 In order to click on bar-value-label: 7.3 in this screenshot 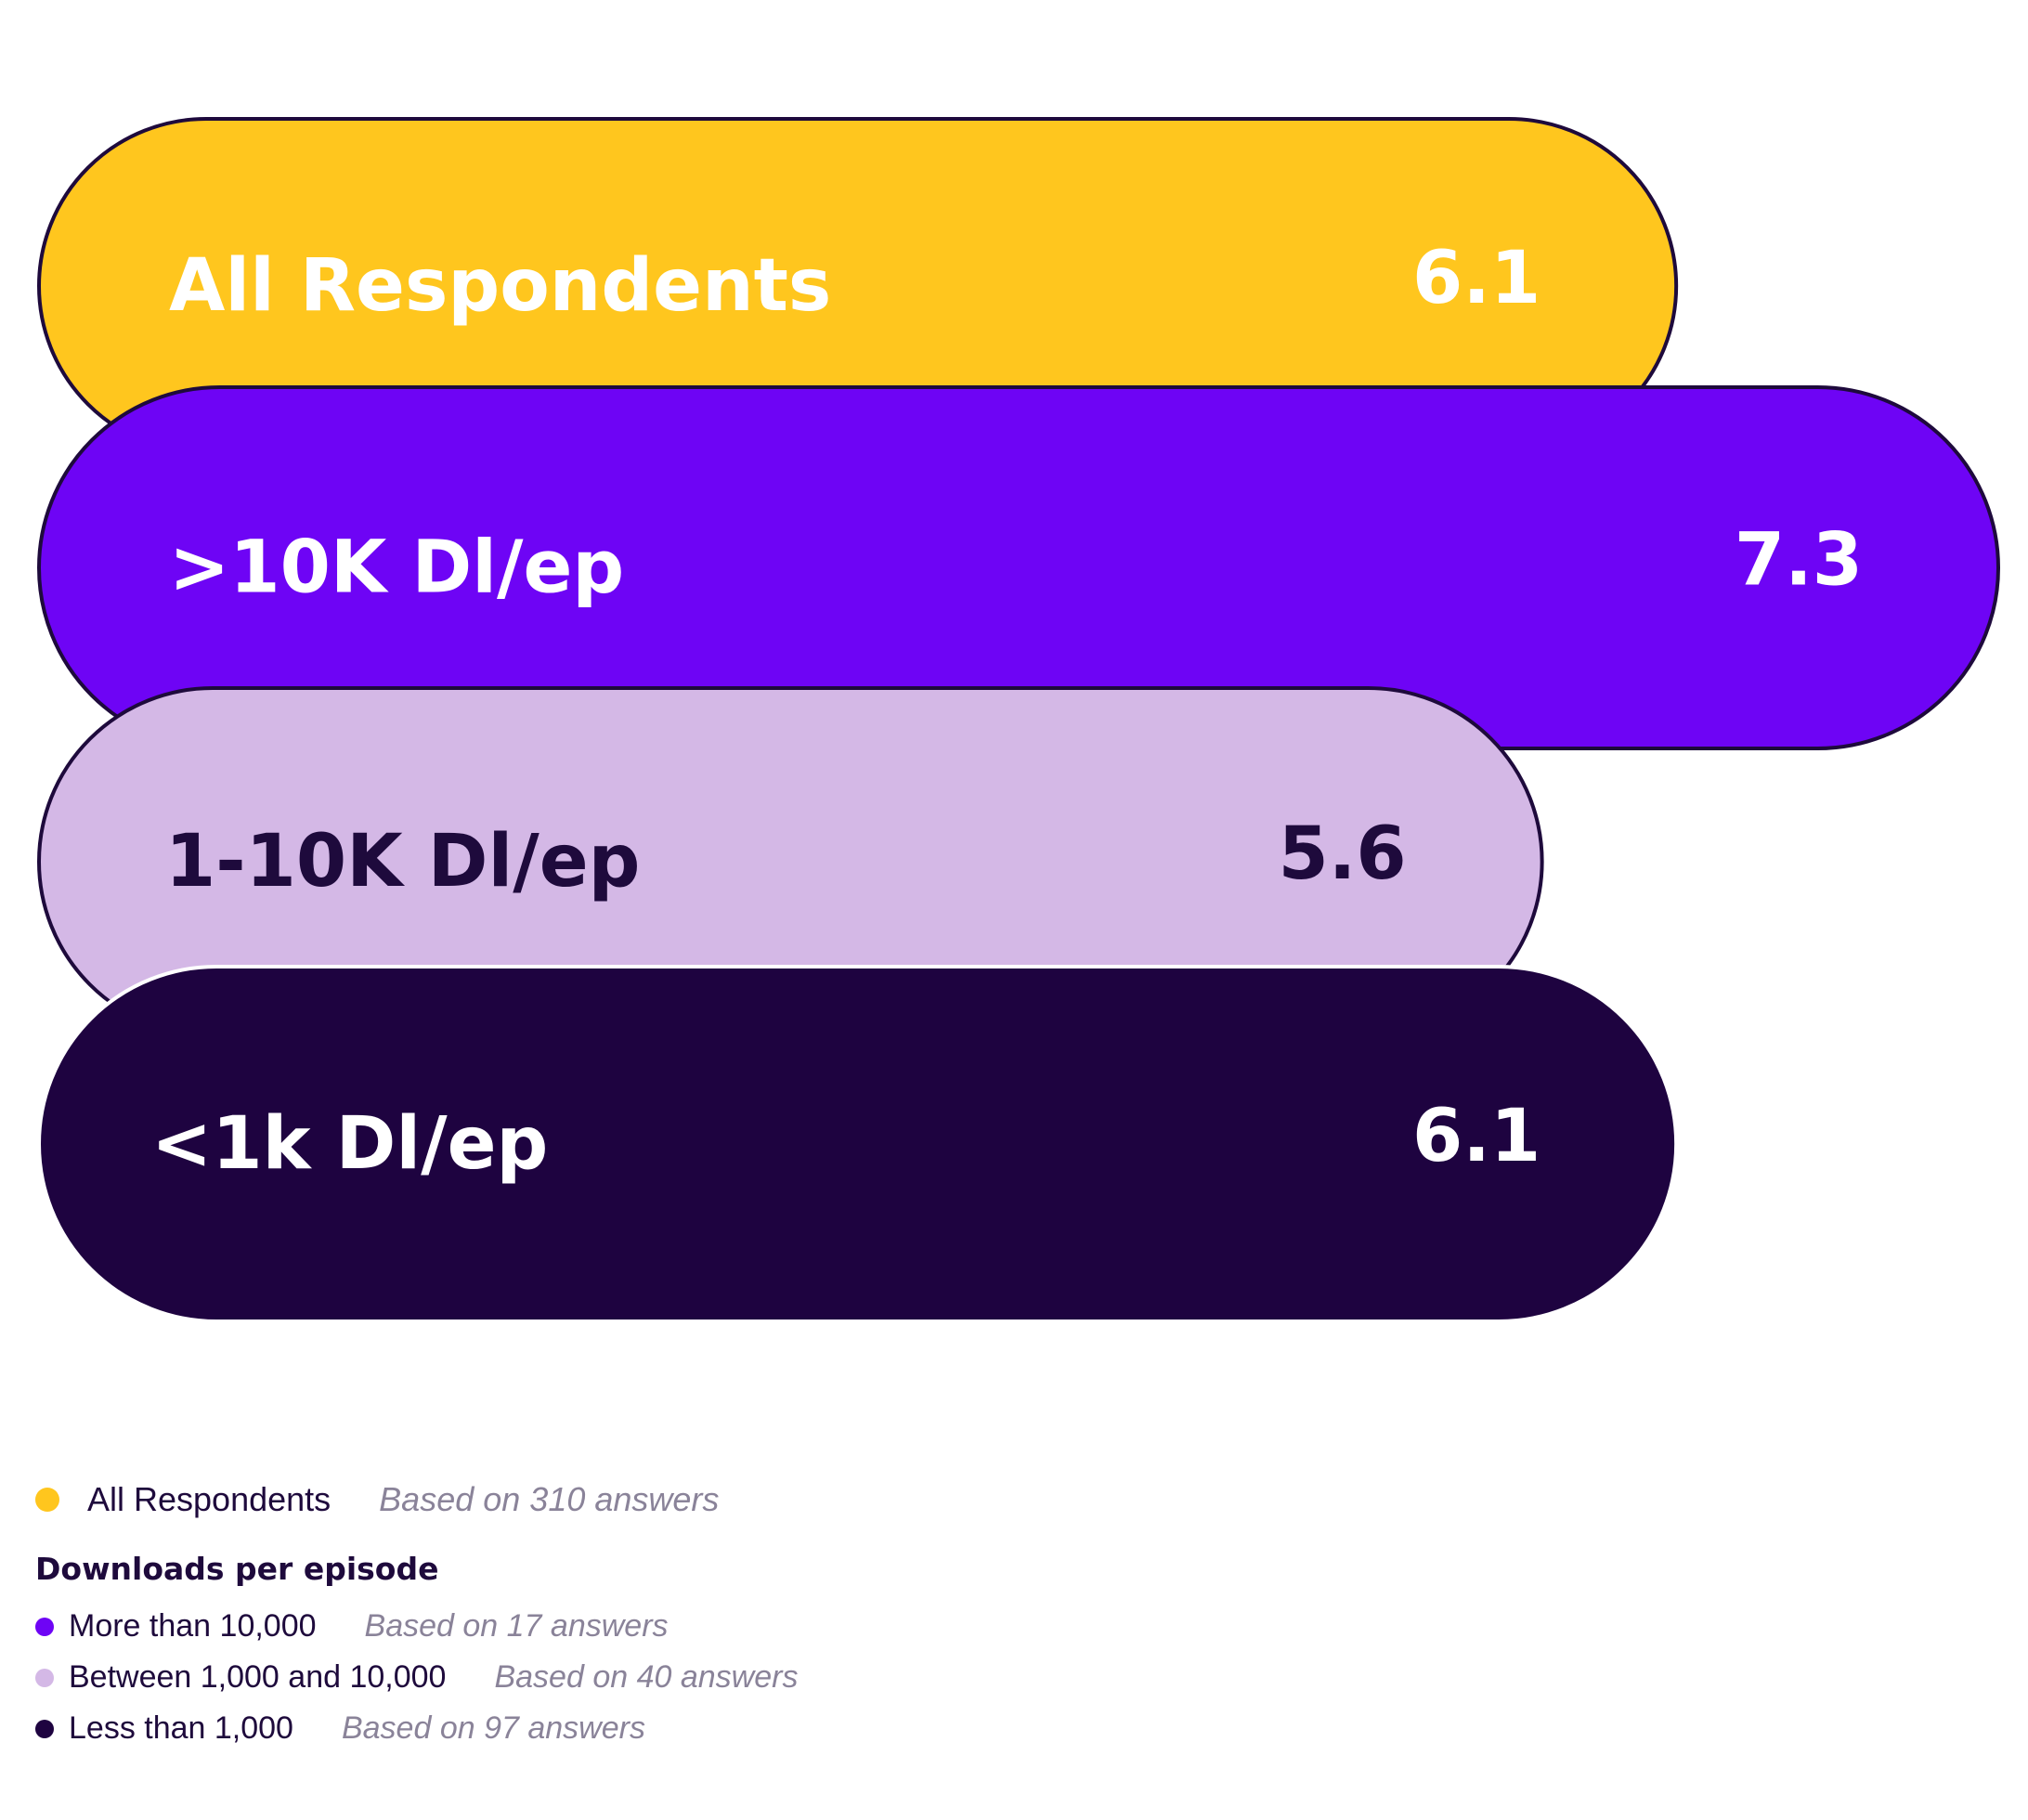, I will do `click(1799, 561)`.